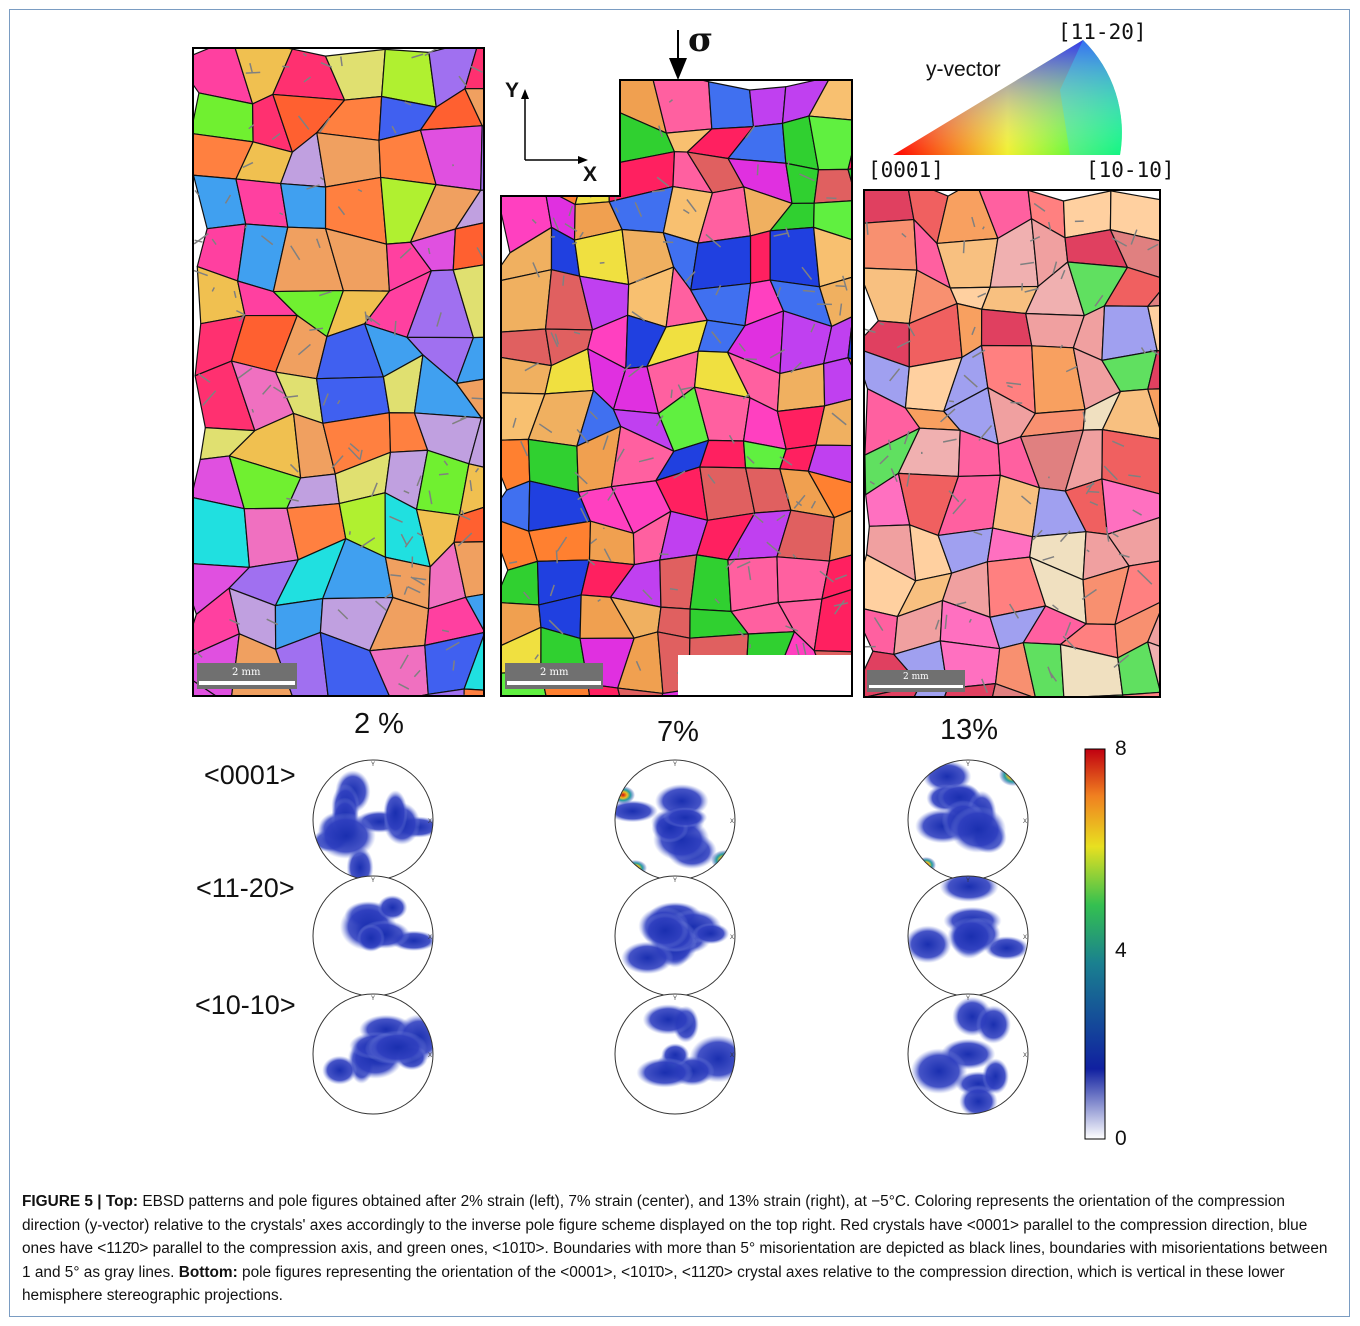 This screenshot has height=1326, width=1360. Describe the element at coordinates (1102, 32) in the screenshot. I see `ipf-corner-top: [11-20]` at that location.